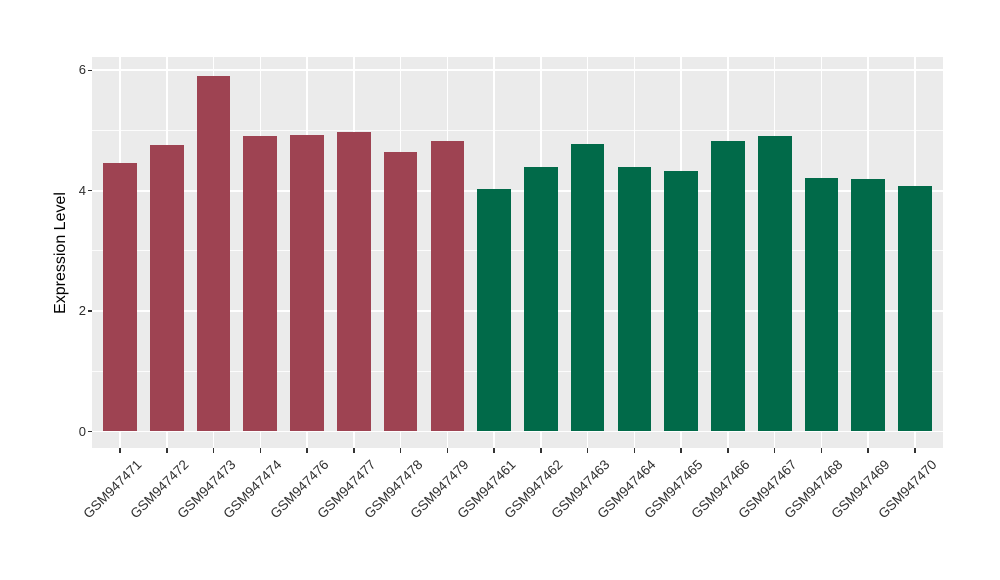  What do you see at coordinates (159, 489) in the screenshot?
I see `x-tick-label: GSM947472` at bounding box center [159, 489].